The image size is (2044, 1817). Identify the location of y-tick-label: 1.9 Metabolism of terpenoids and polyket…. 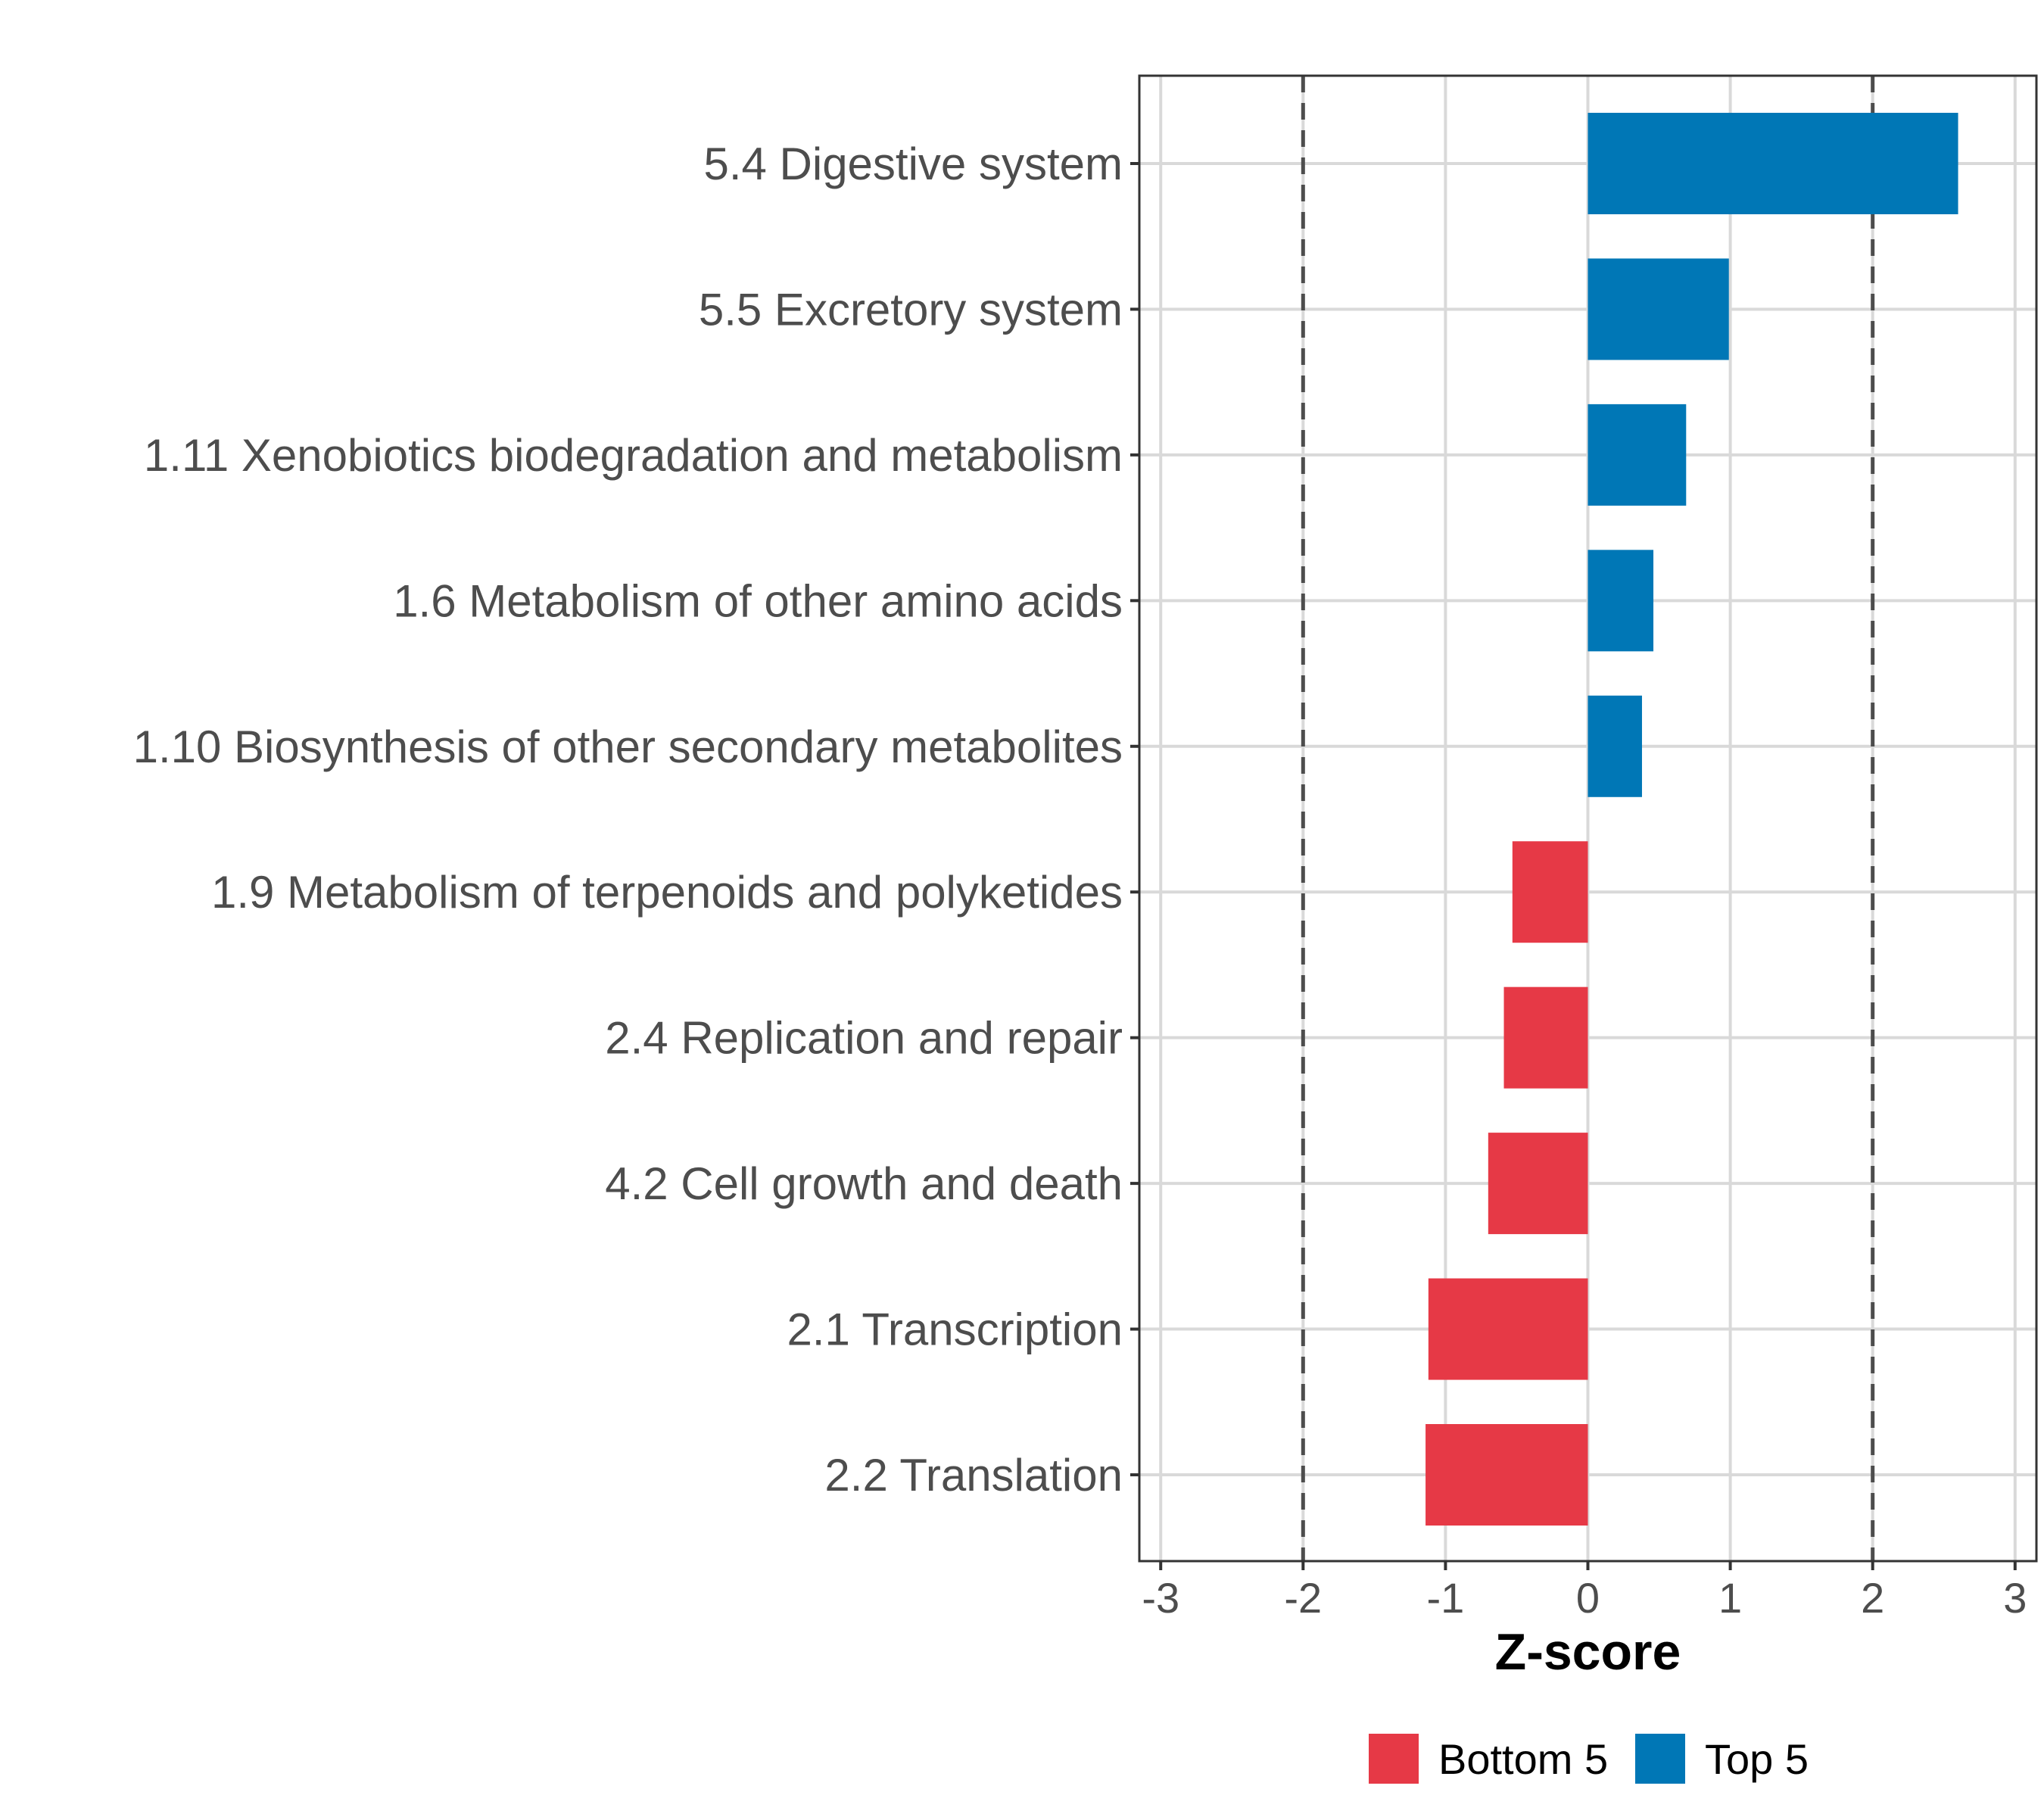
(667, 892).